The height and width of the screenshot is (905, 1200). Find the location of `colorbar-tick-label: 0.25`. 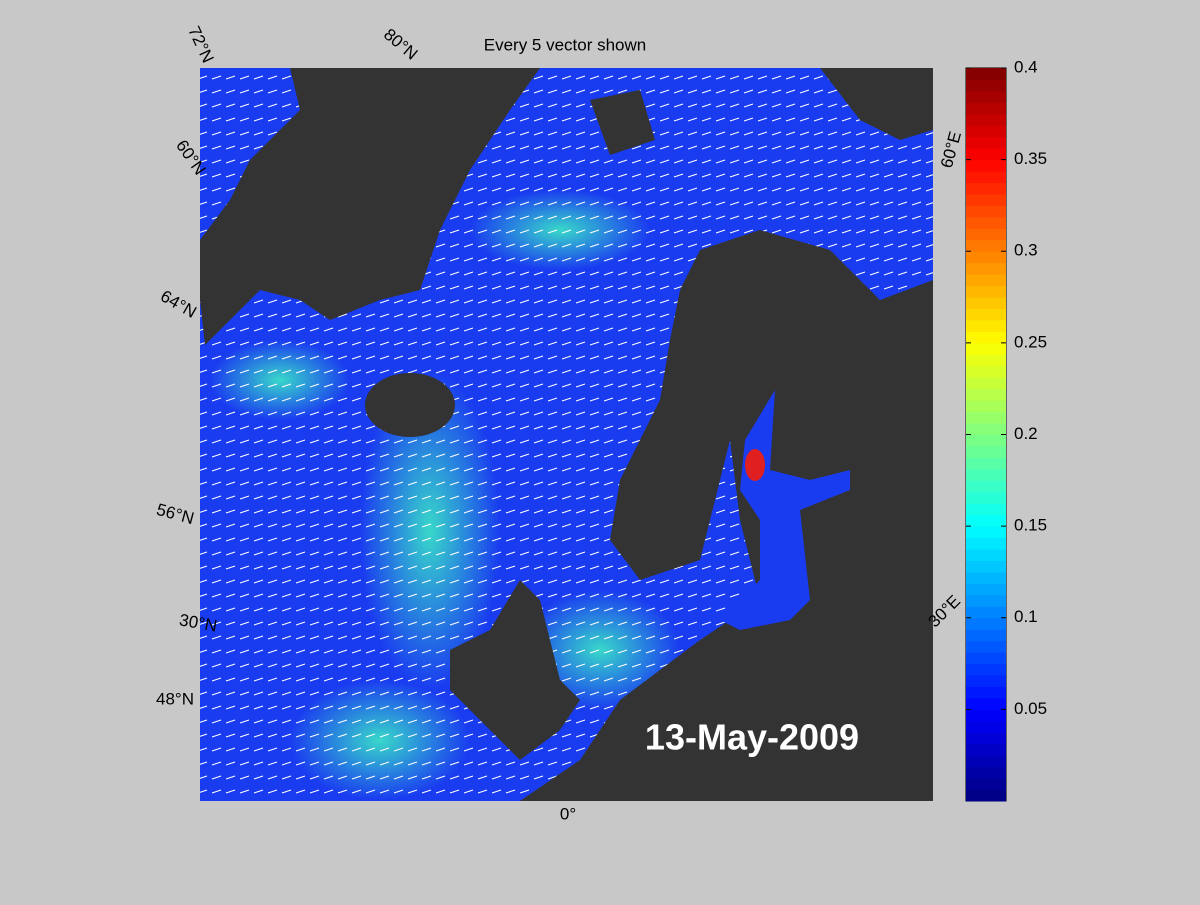

colorbar-tick-label: 0.25 is located at coordinates (1030, 341).